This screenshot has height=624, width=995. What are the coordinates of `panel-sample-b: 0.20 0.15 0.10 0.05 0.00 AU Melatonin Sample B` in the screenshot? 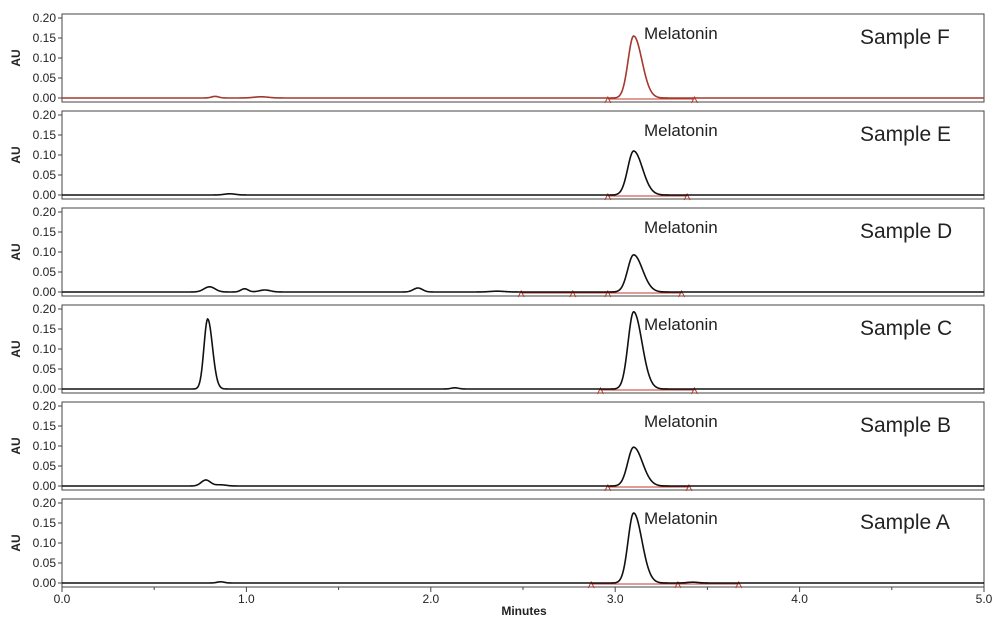 It's located at (497, 446).